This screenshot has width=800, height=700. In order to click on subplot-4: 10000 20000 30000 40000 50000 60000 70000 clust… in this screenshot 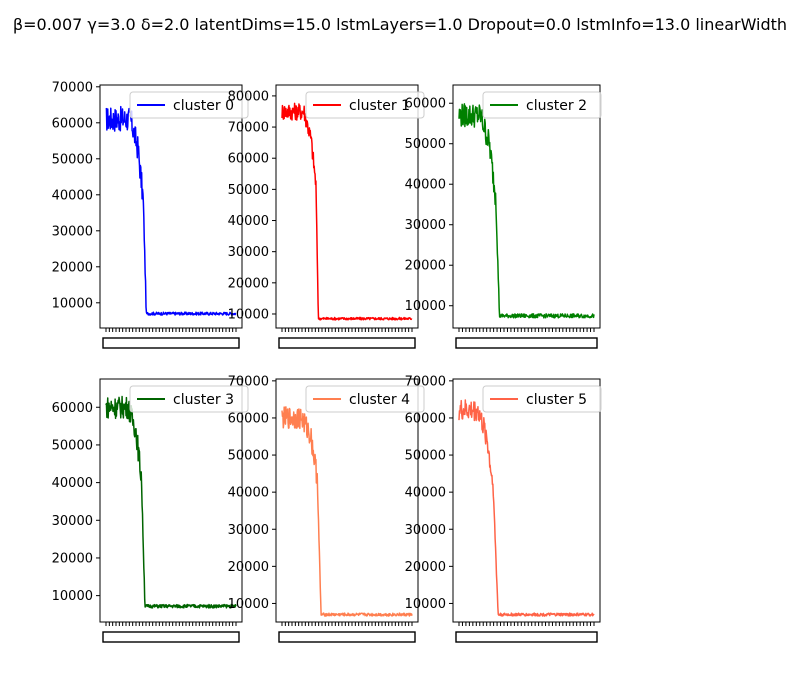, I will do `click(326, 508)`.